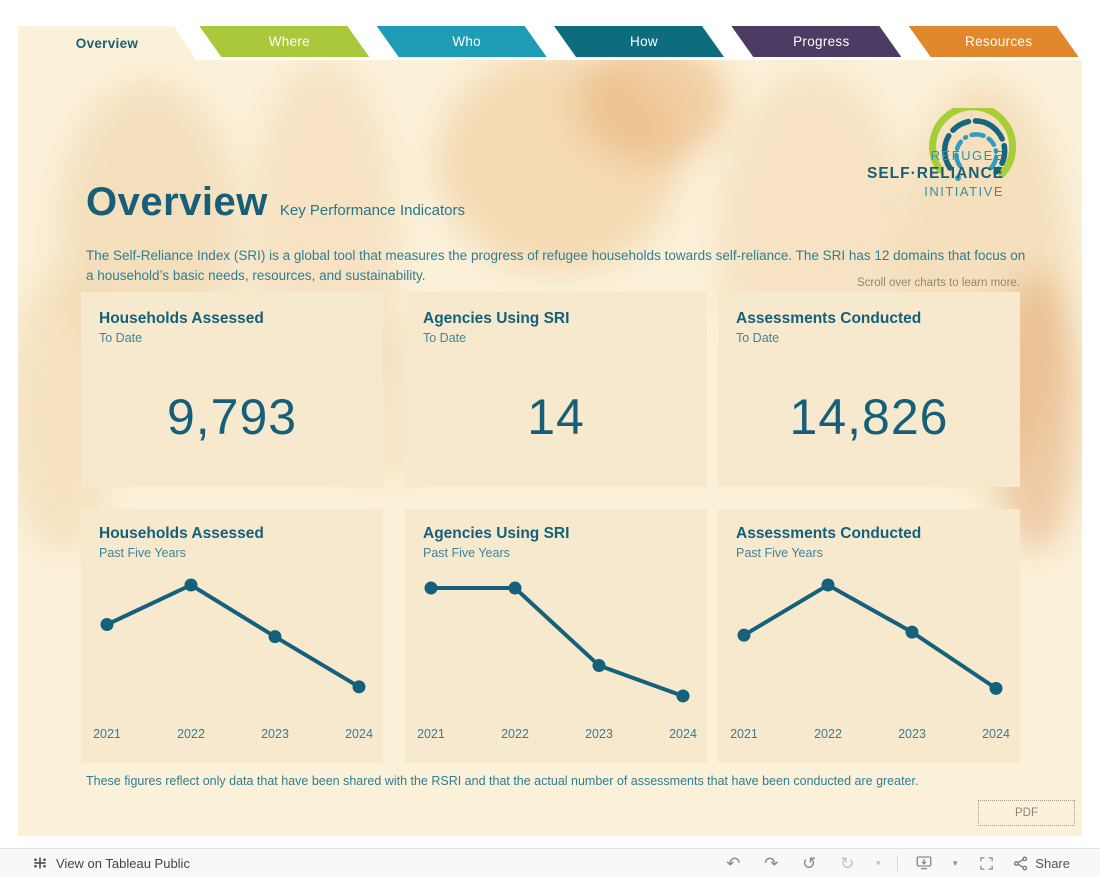 Image resolution: width=1100 pixels, height=877 pixels. Describe the element at coordinates (869, 417) in the screenshot. I see `kpi-value: 14,826` at that location.